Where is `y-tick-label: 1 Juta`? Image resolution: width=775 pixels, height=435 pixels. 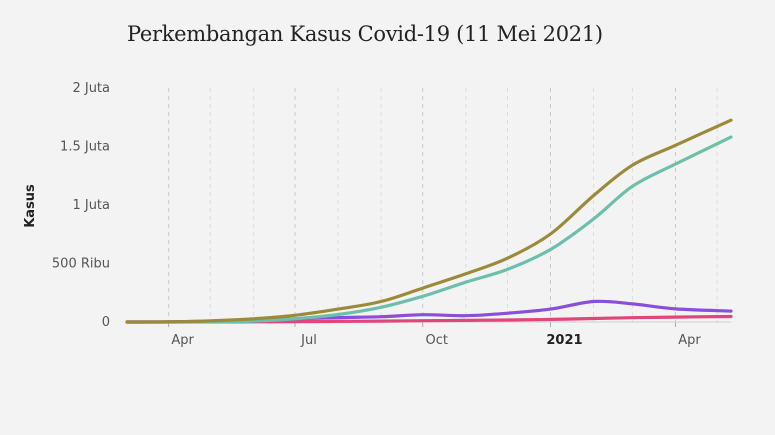 y-tick-label: 1 Juta is located at coordinates (91, 205).